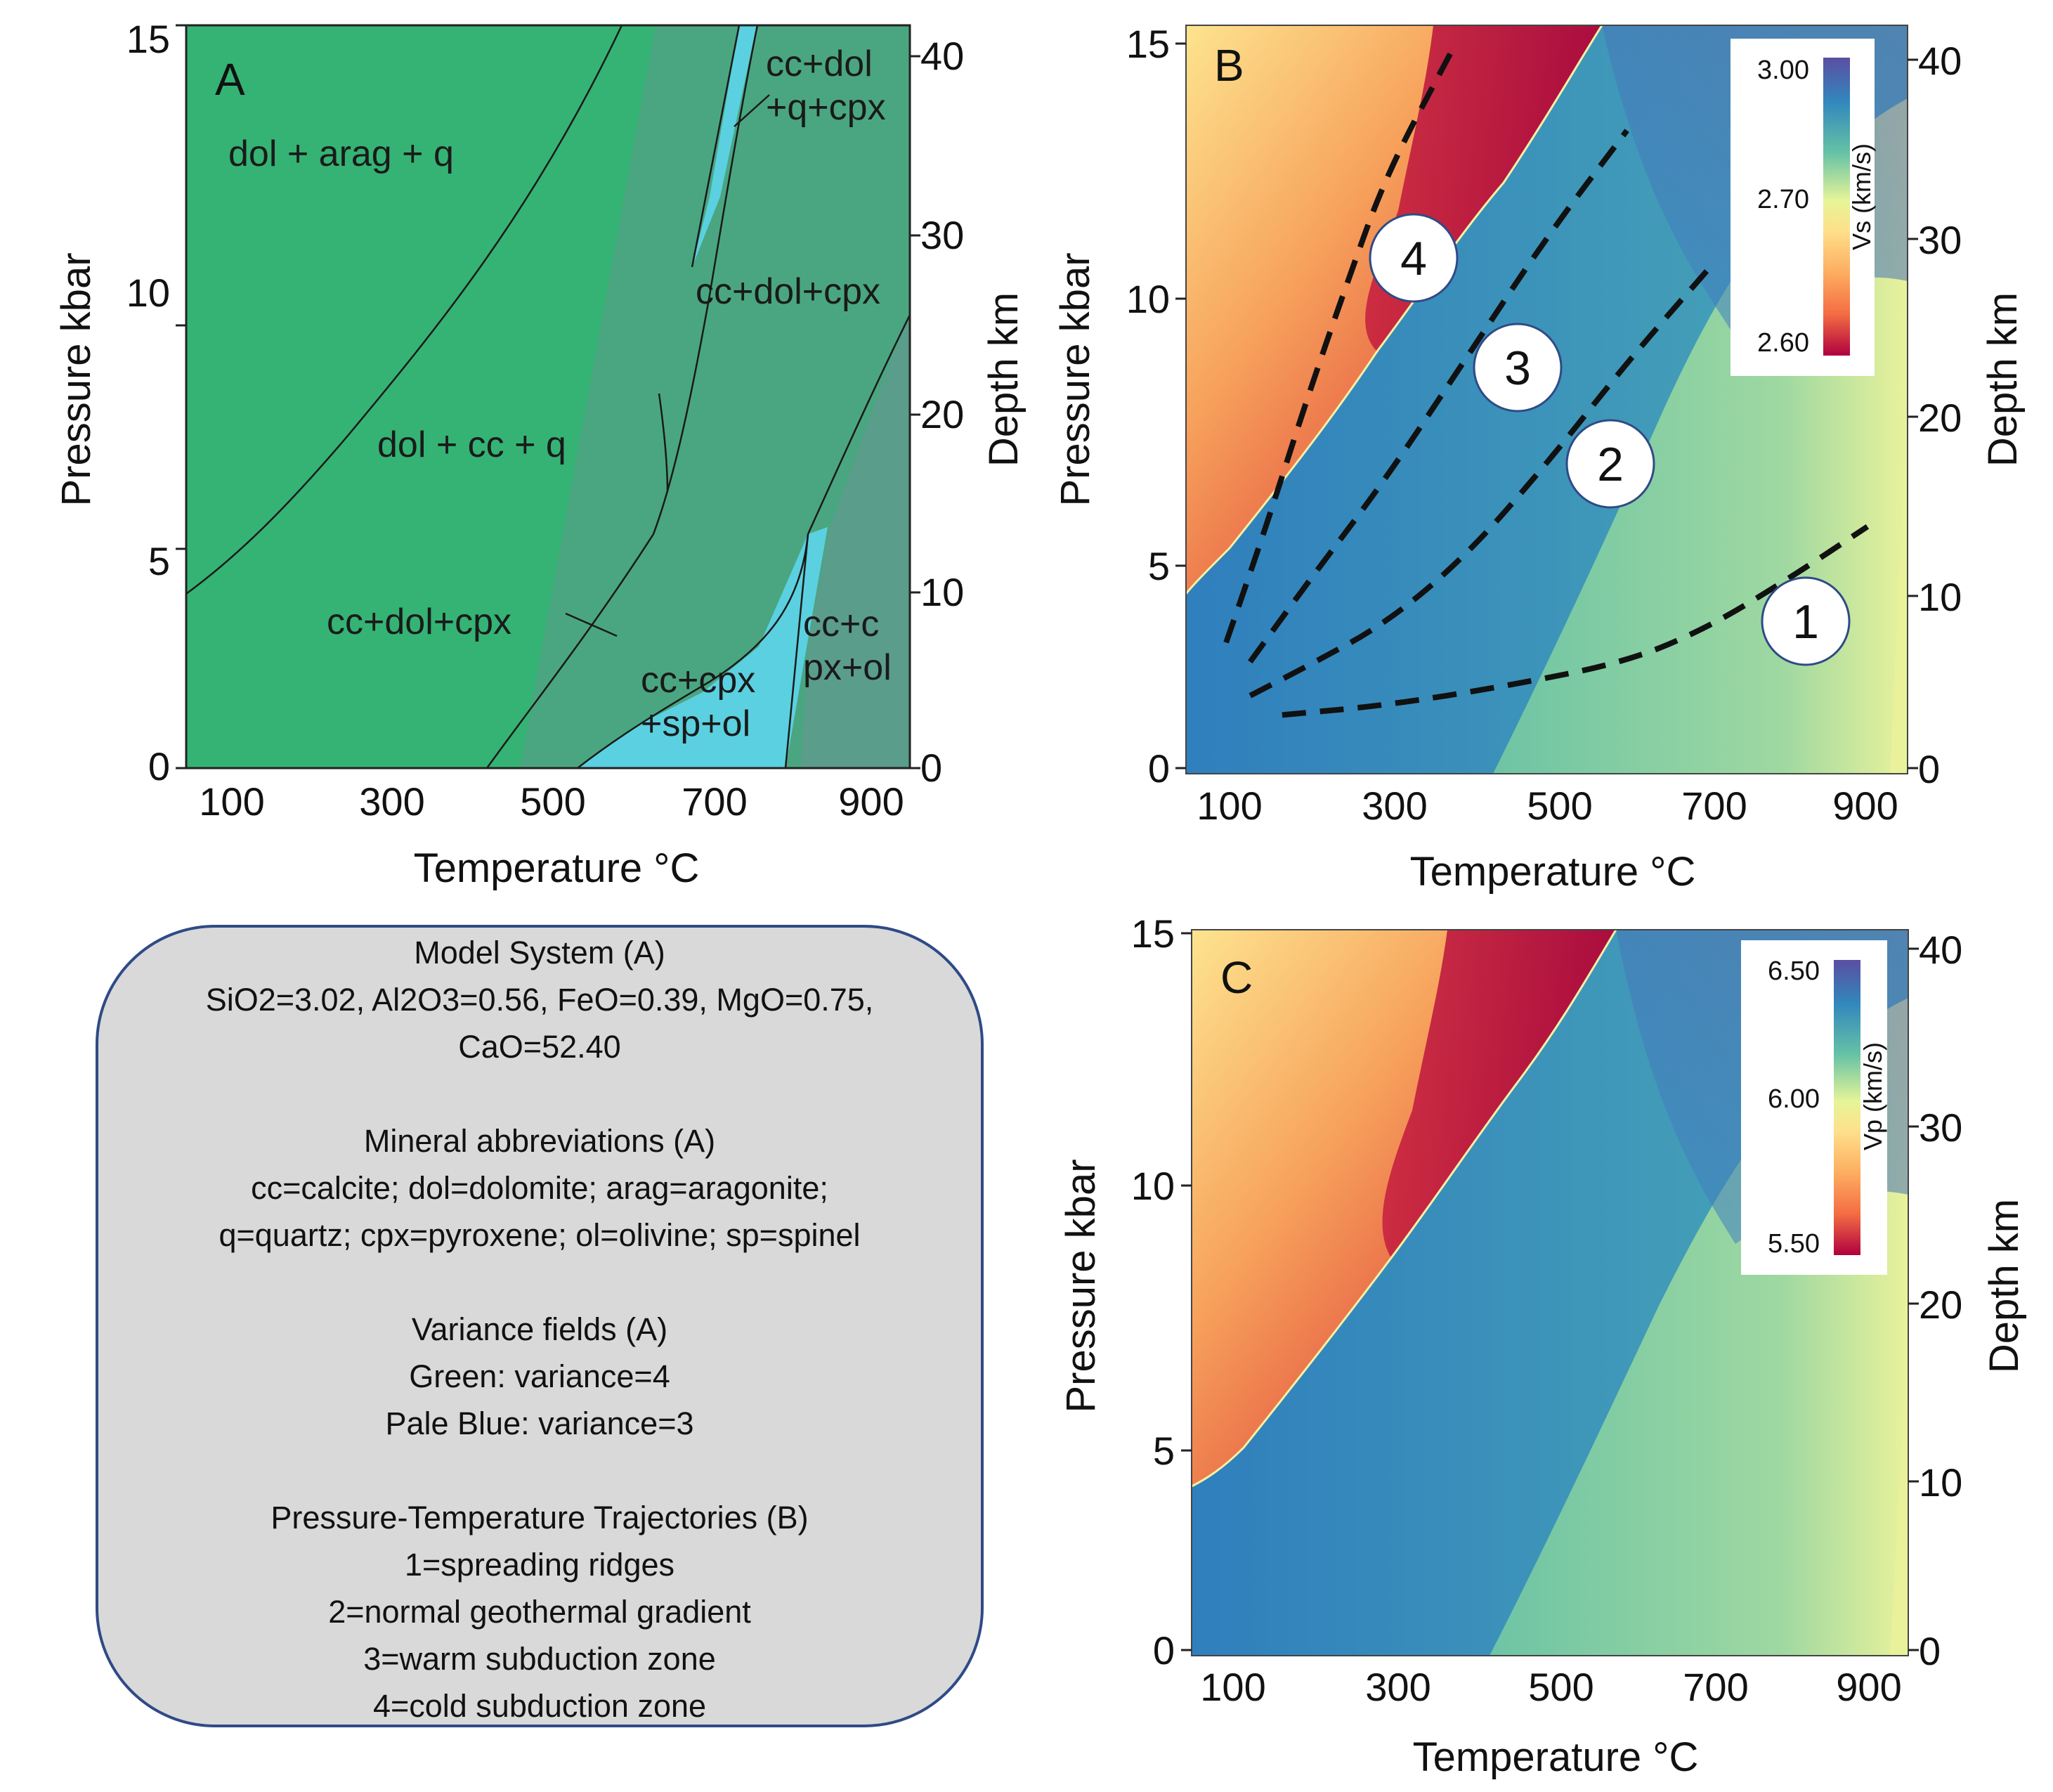  I want to click on field-label-cc-dol-cpx-low: cc+dol+cpx, so click(419, 622).